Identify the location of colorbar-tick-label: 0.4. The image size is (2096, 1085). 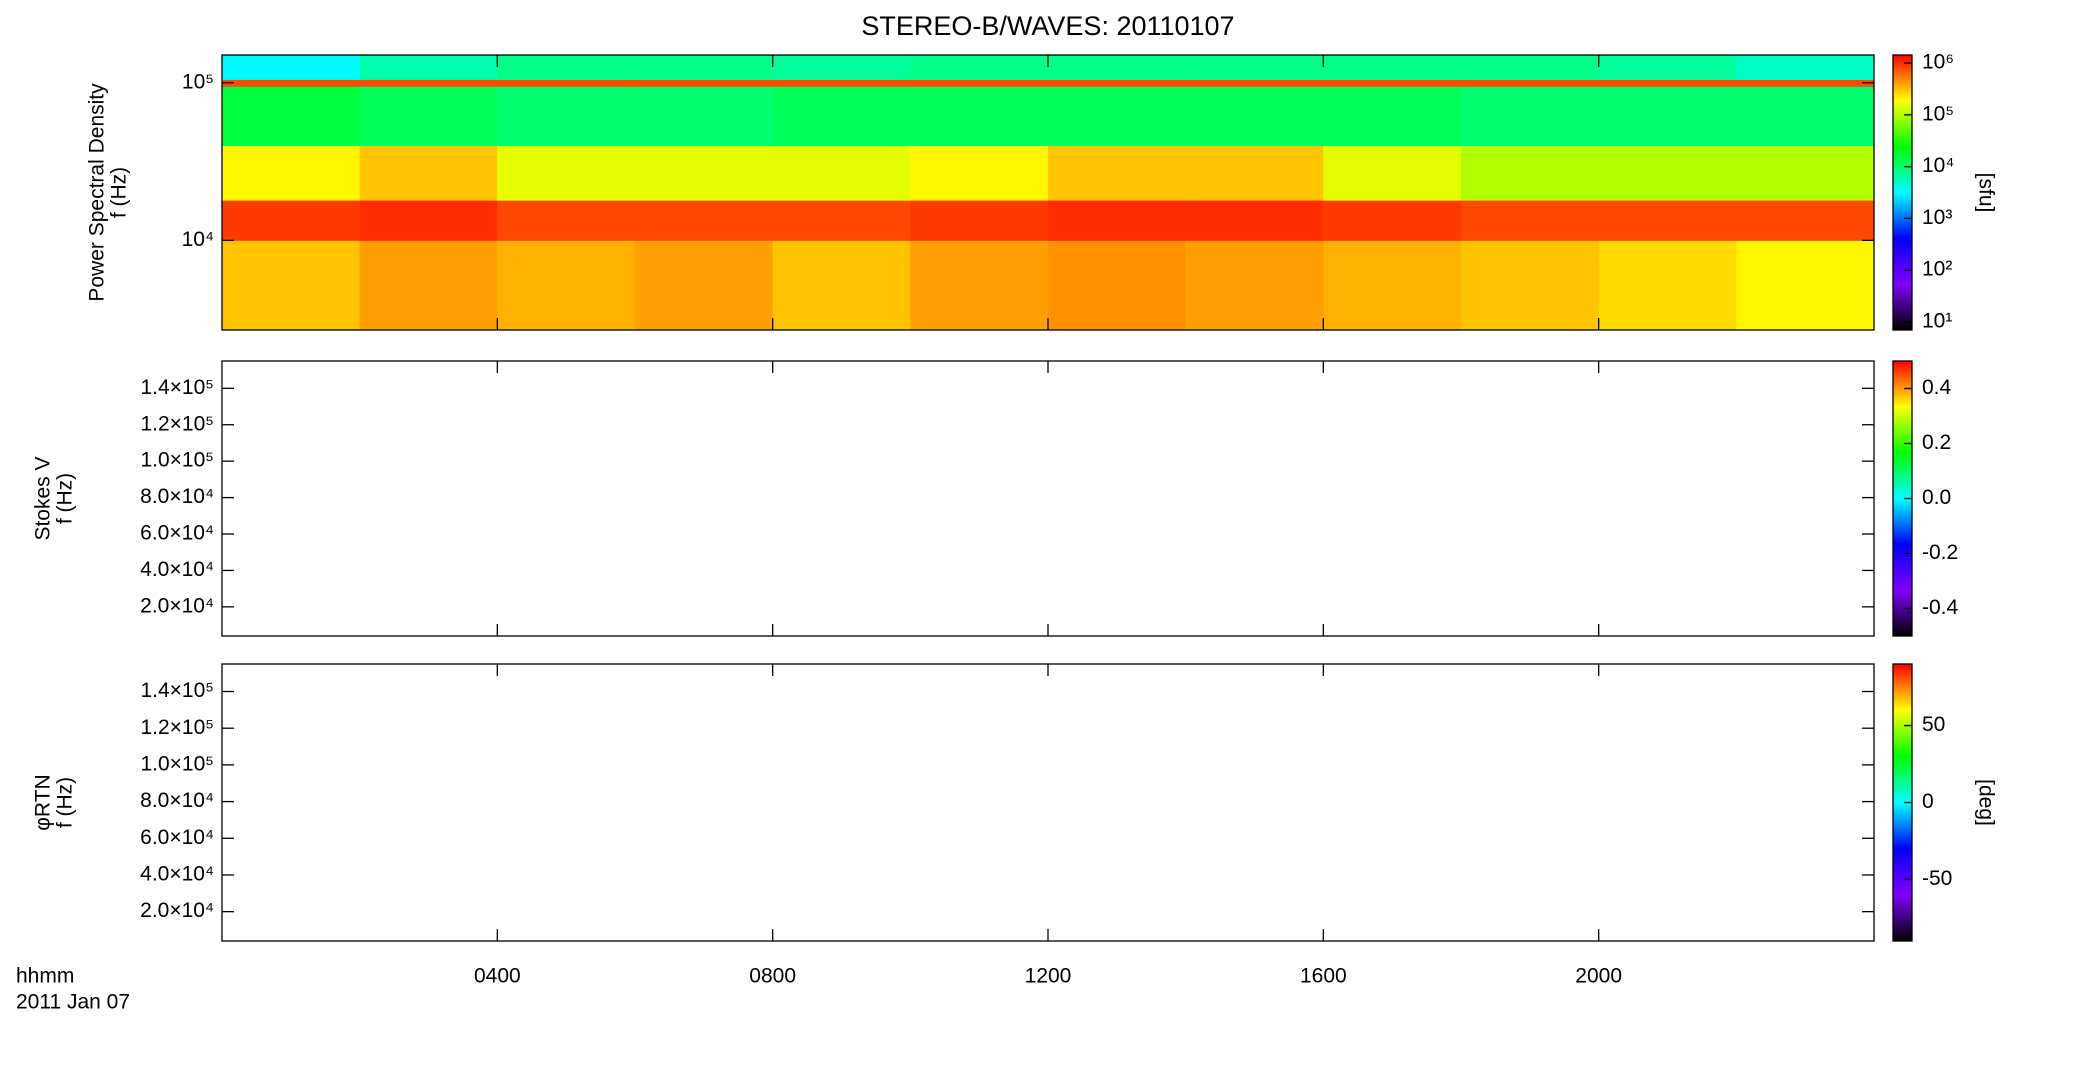
(1937, 387).